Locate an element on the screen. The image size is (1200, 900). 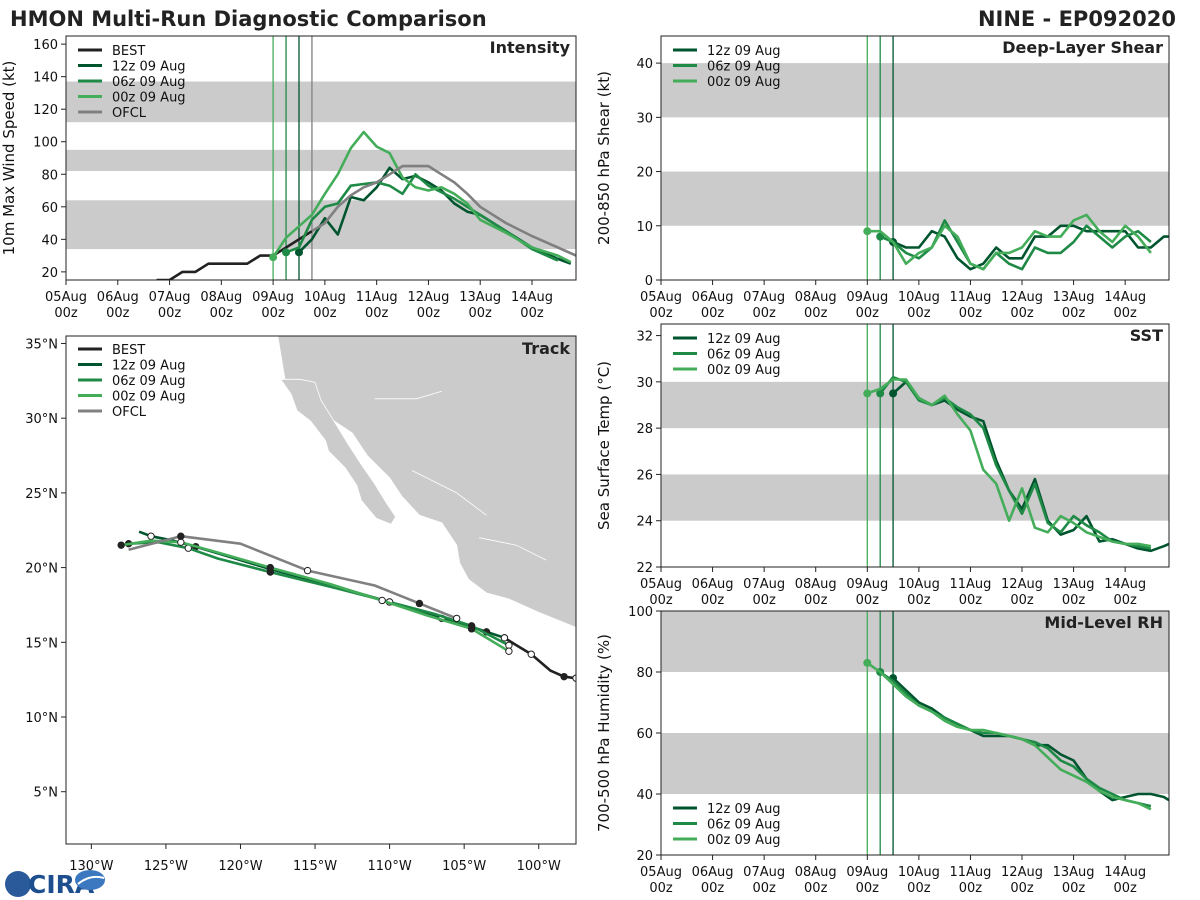
y-tick-label: 28 is located at coordinates (644, 429).